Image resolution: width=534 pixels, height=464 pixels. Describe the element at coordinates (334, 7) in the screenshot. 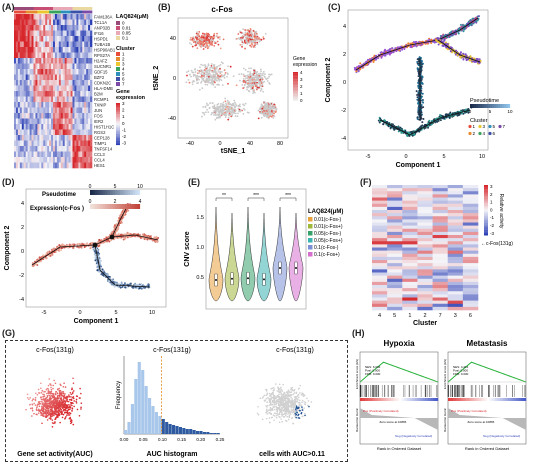

I see `panel-label: (C)` at that location.